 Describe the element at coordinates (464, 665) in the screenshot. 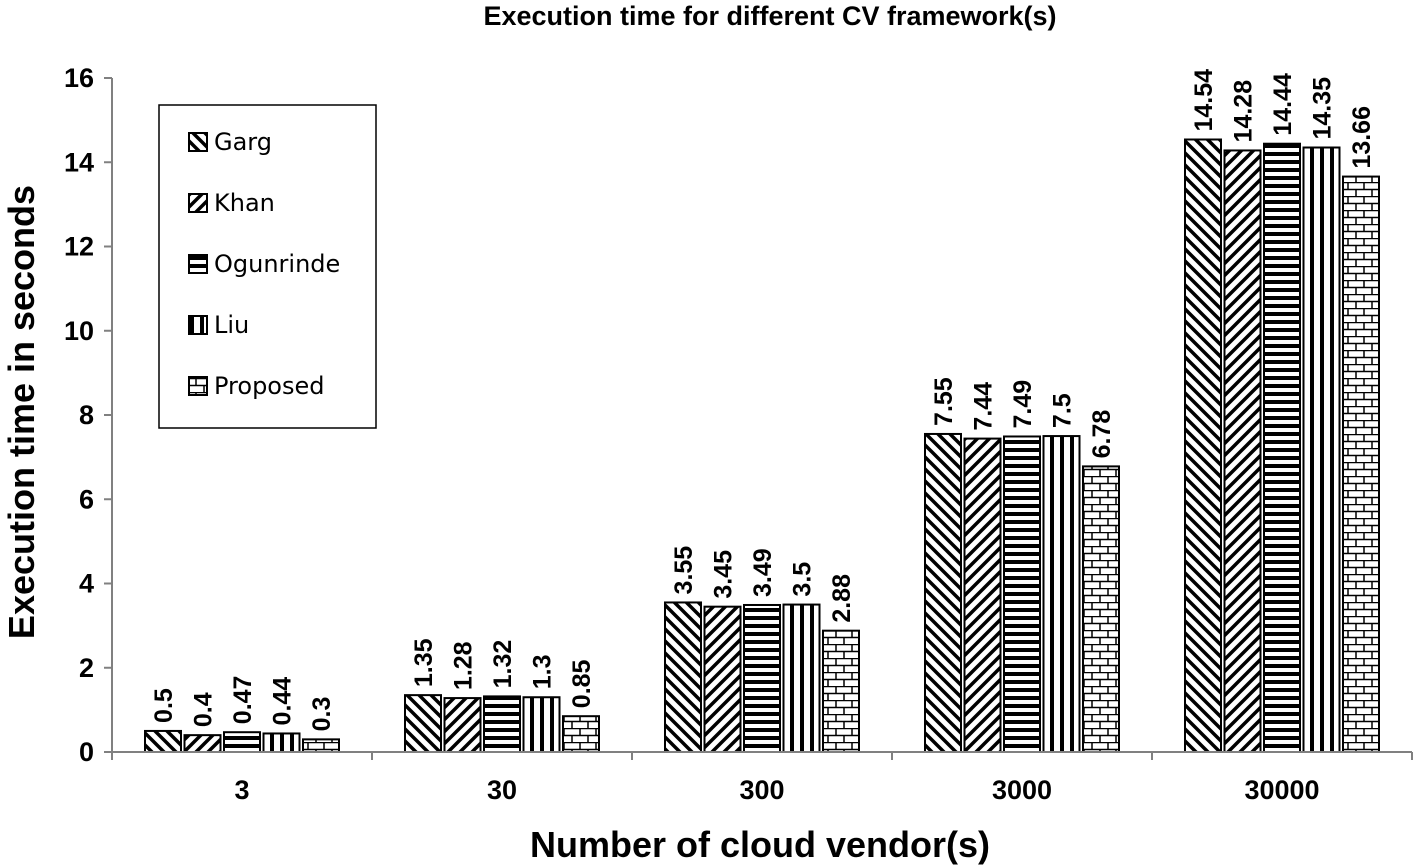

I see `value-label-khan-30: 1.28` at that location.